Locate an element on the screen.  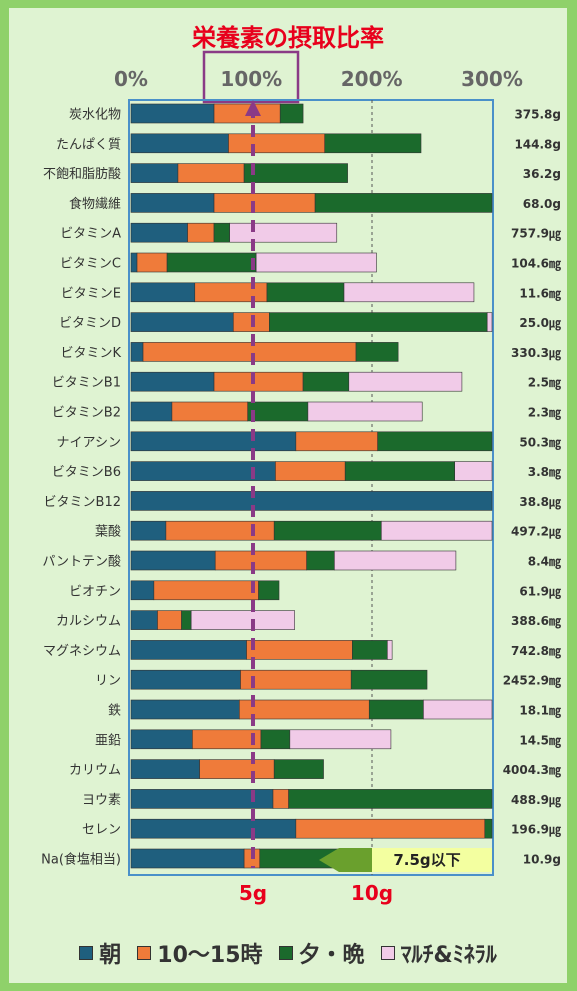
legend-swatch-morning is located at coordinates (86, 953).